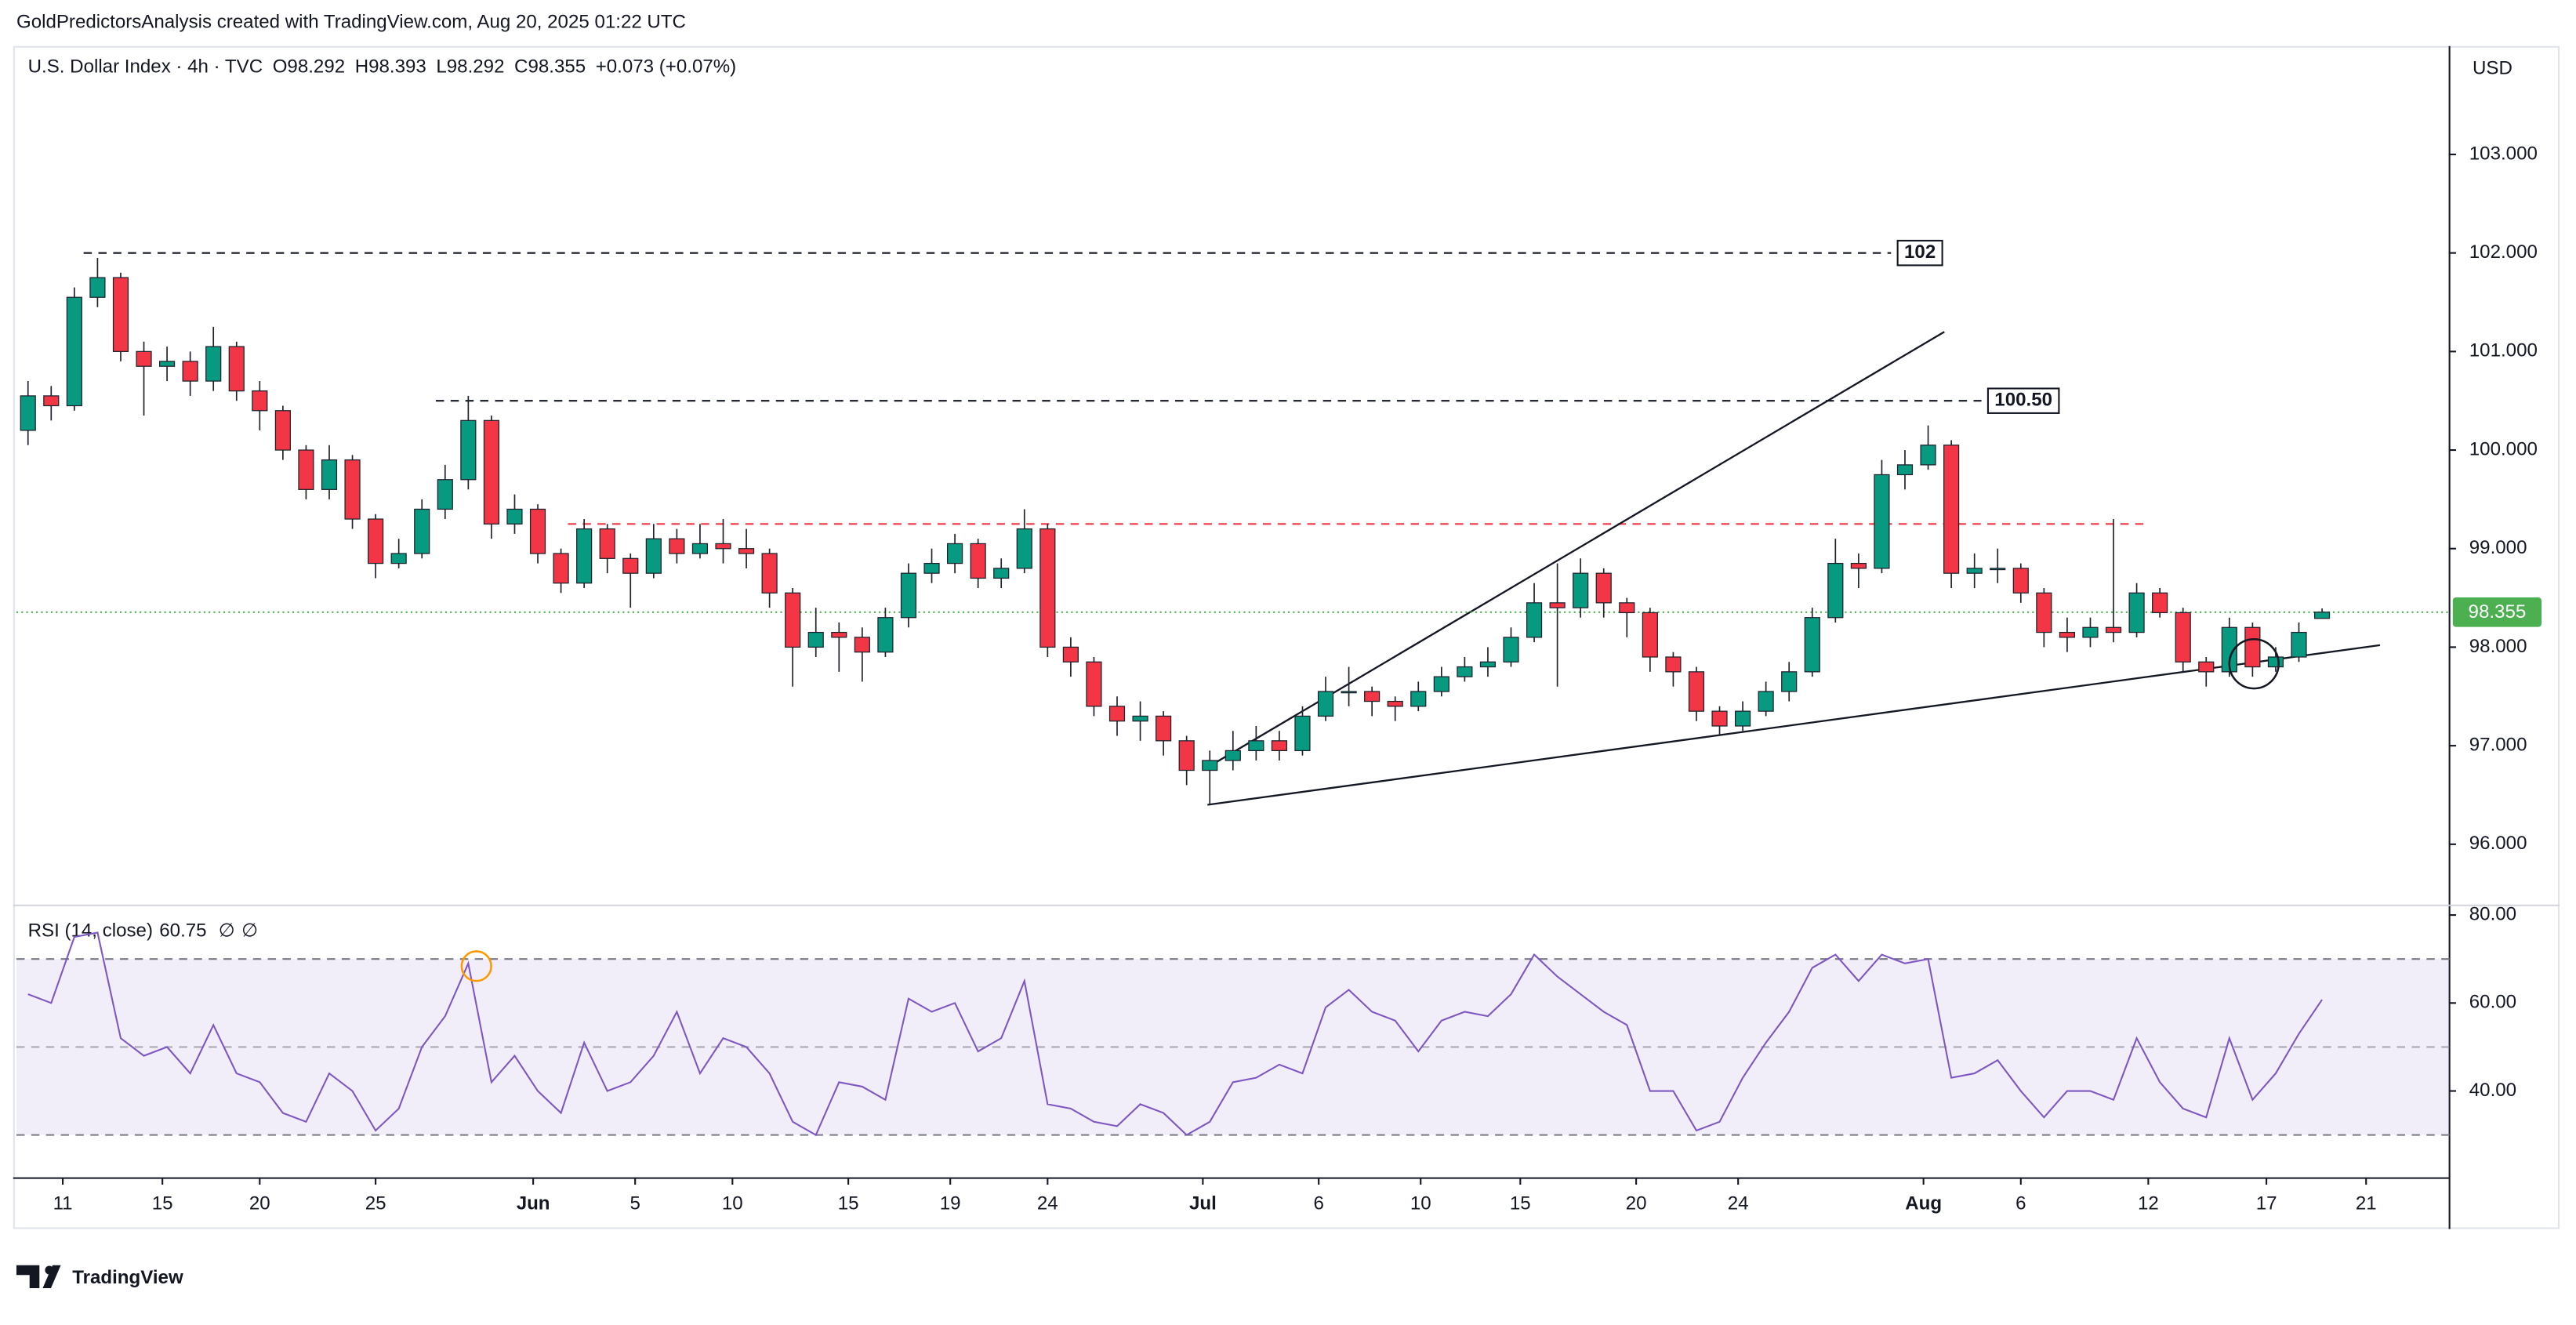 The width and height of the screenshot is (2576, 1325). Describe the element at coordinates (2366, 1203) in the screenshot. I see `x-tick-label: 21` at that location.